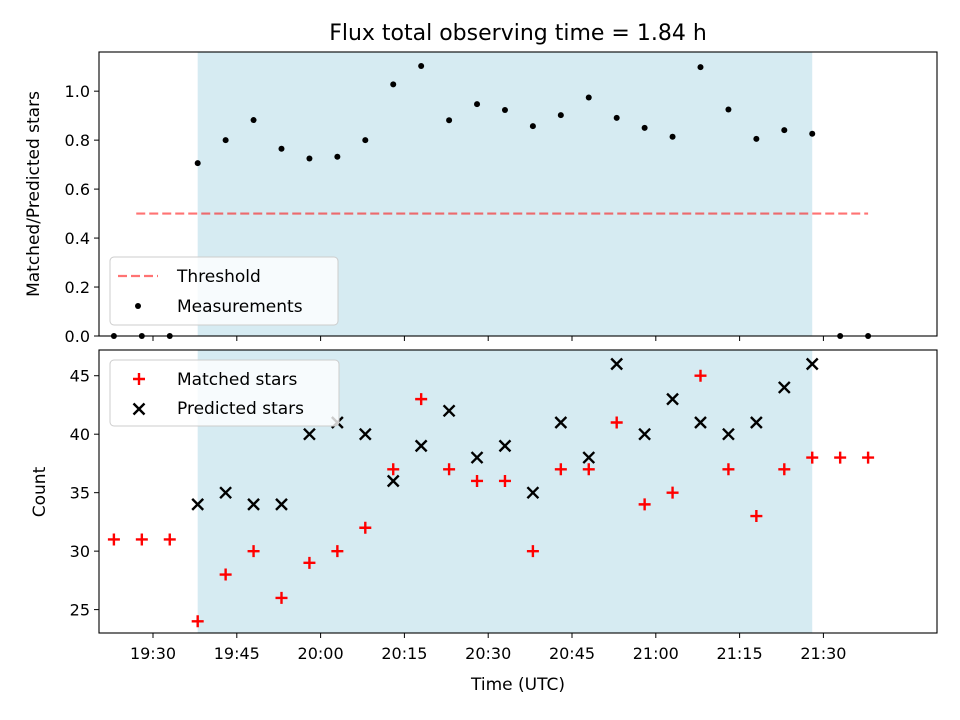 This screenshot has width=960, height=720. I want to click on y-tick-label: 30, so click(80, 551).